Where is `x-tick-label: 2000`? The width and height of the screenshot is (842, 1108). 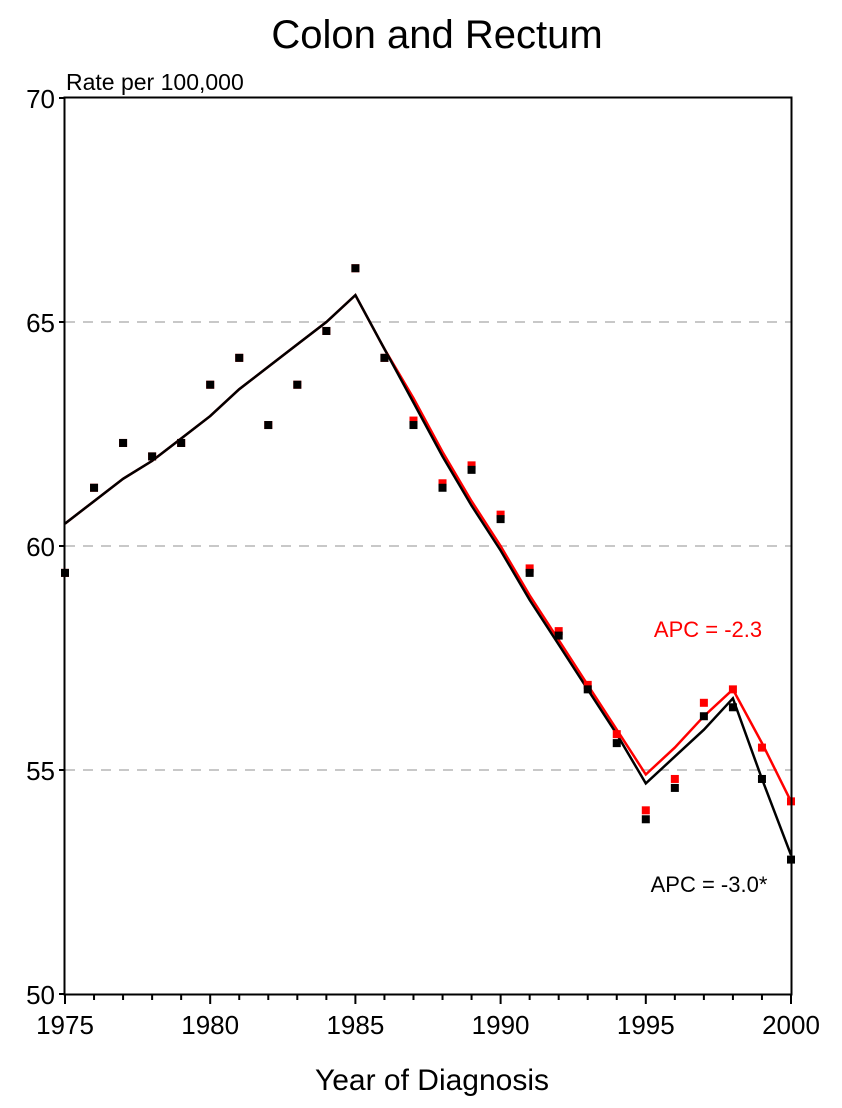
x-tick-label: 2000 is located at coordinates (791, 1025).